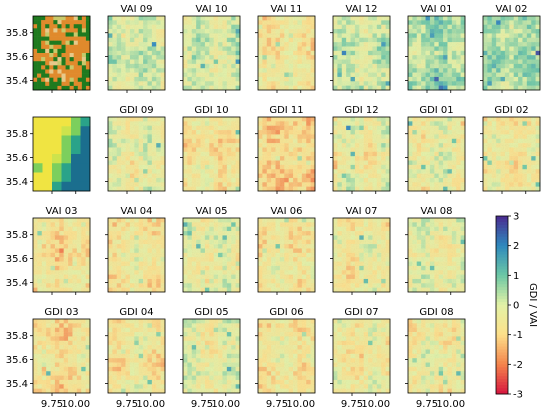  What do you see at coordinates (516, 217) in the screenshot?
I see `colorbar-tick-label: 3` at bounding box center [516, 217].